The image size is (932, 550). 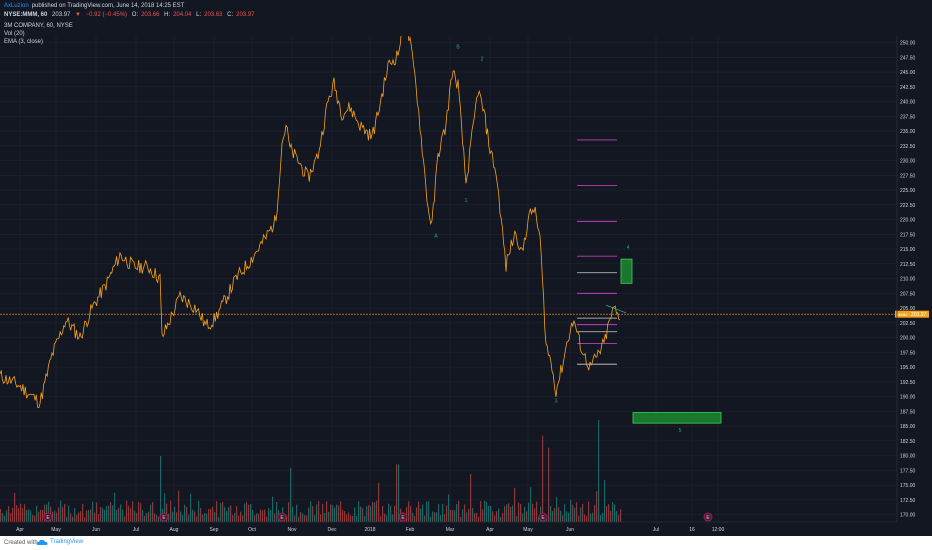 I want to click on last-price-badge-bg, so click(x=919, y=314).